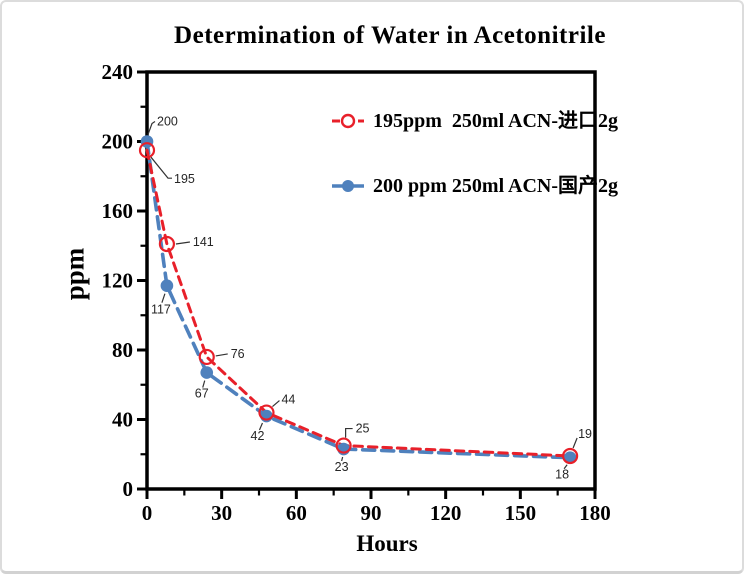  Describe the element at coordinates (258, 436) in the screenshot. I see `point-value-label: 42` at that location.